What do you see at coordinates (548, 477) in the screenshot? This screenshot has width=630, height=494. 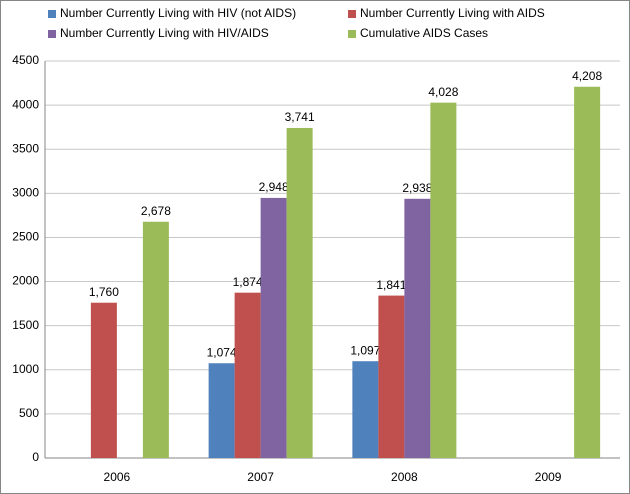 I see `x-tick-label: 2009` at bounding box center [548, 477].